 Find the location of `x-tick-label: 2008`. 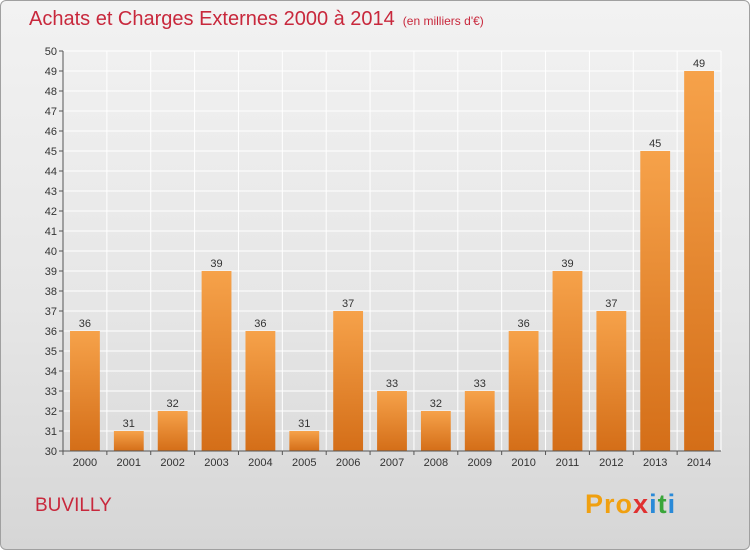

x-tick-label: 2008 is located at coordinates (436, 463).